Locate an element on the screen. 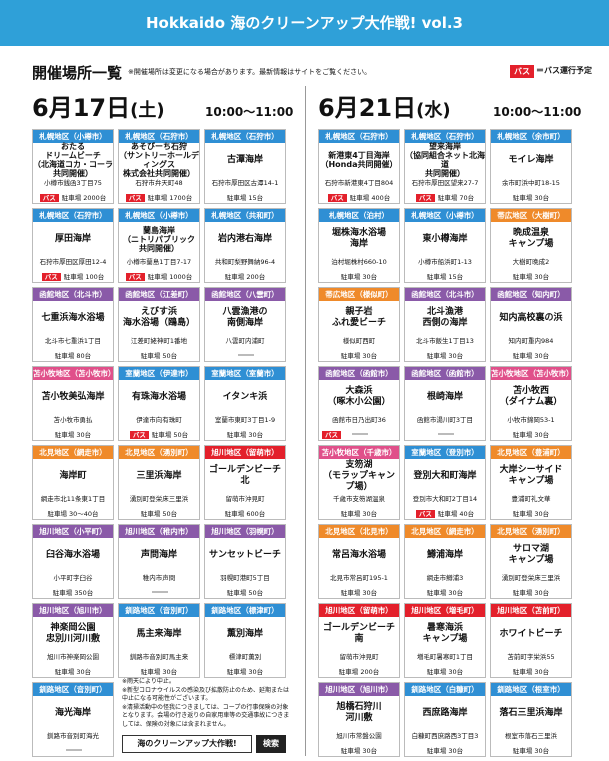 The width and height of the screenshot is (609, 761). date-right: 6月21日(水) is located at coordinates (384, 105).